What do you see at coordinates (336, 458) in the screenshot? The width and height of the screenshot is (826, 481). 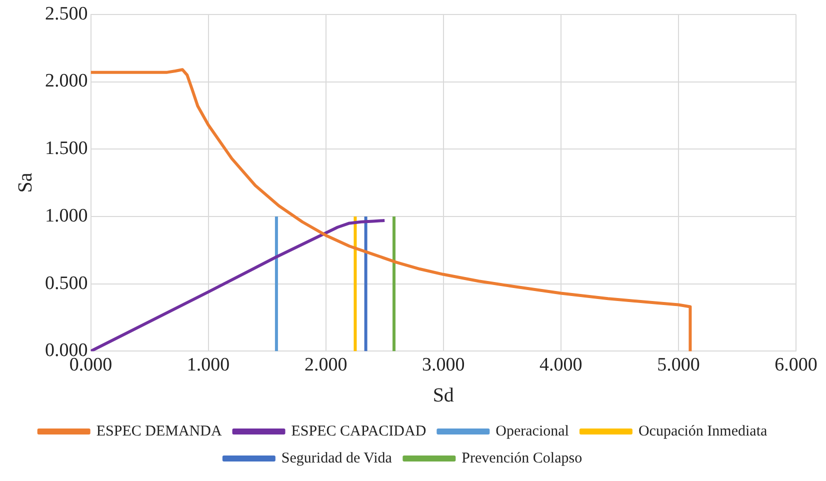 I see `legend-label: Seguridad de Vida` at bounding box center [336, 458].